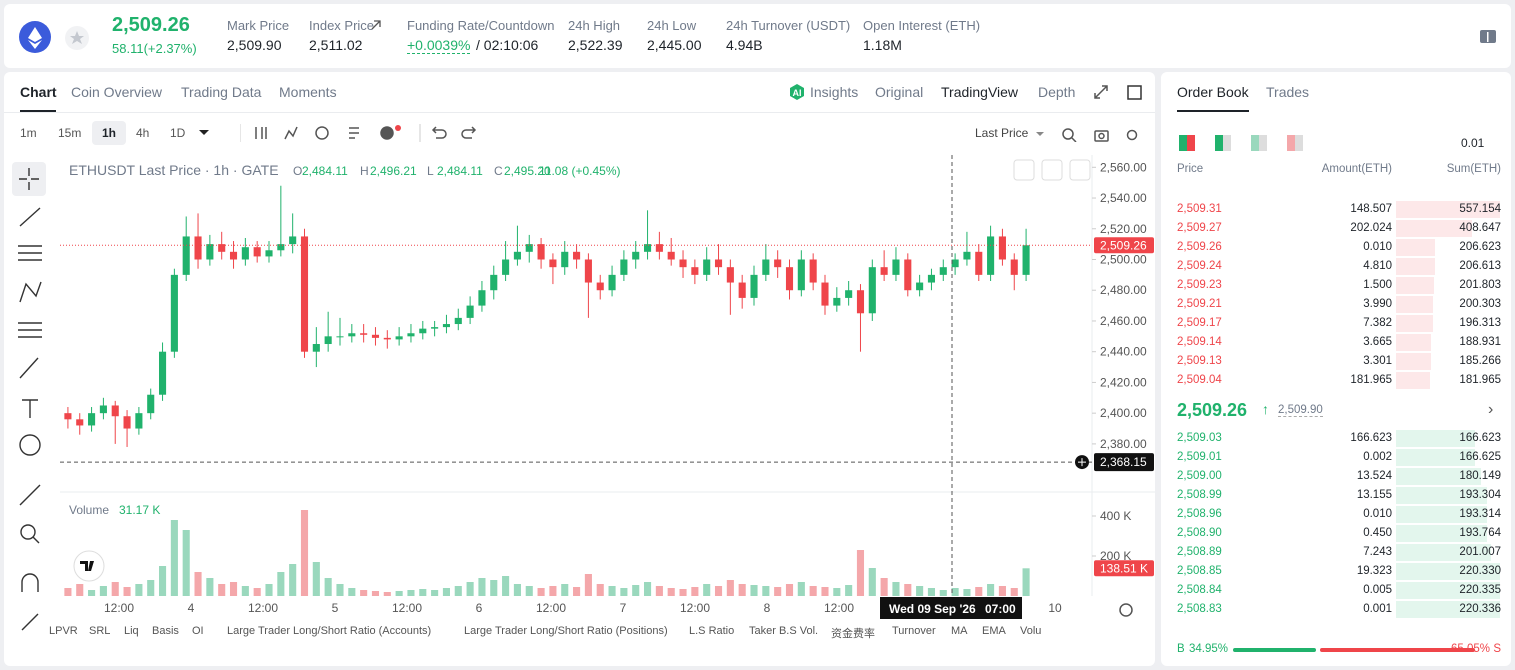 The width and height of the screenshot is (1515, 670). I want to click on indicator-tab: SRL, so click(100, 631).